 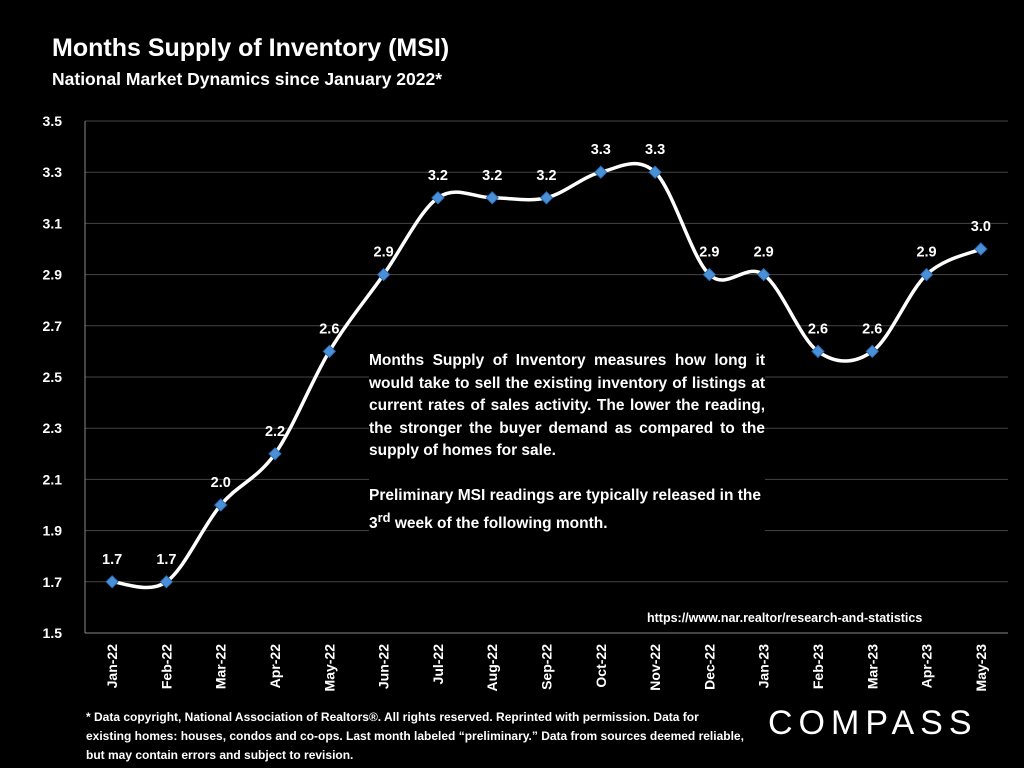 What do you see at coordinates (709, 253) in the screenshot?
I see `data-label-Dec-22: 2.9` at bounding box center [709, 253].